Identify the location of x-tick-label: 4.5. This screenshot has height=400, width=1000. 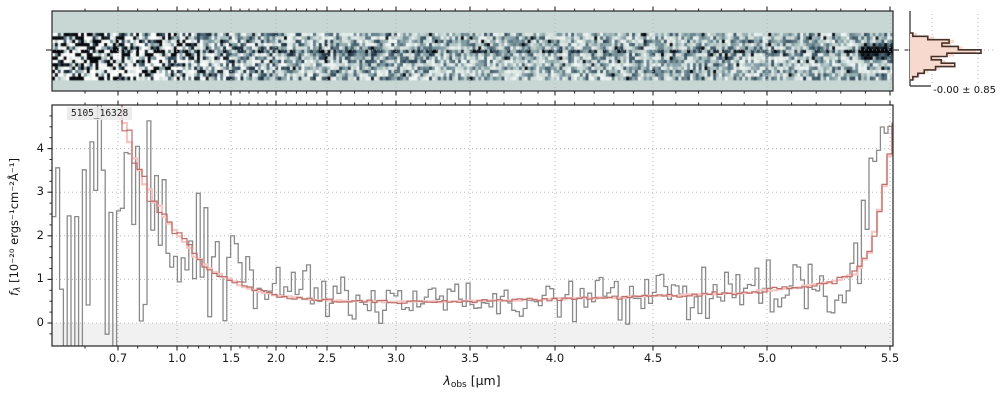
(653, 358).